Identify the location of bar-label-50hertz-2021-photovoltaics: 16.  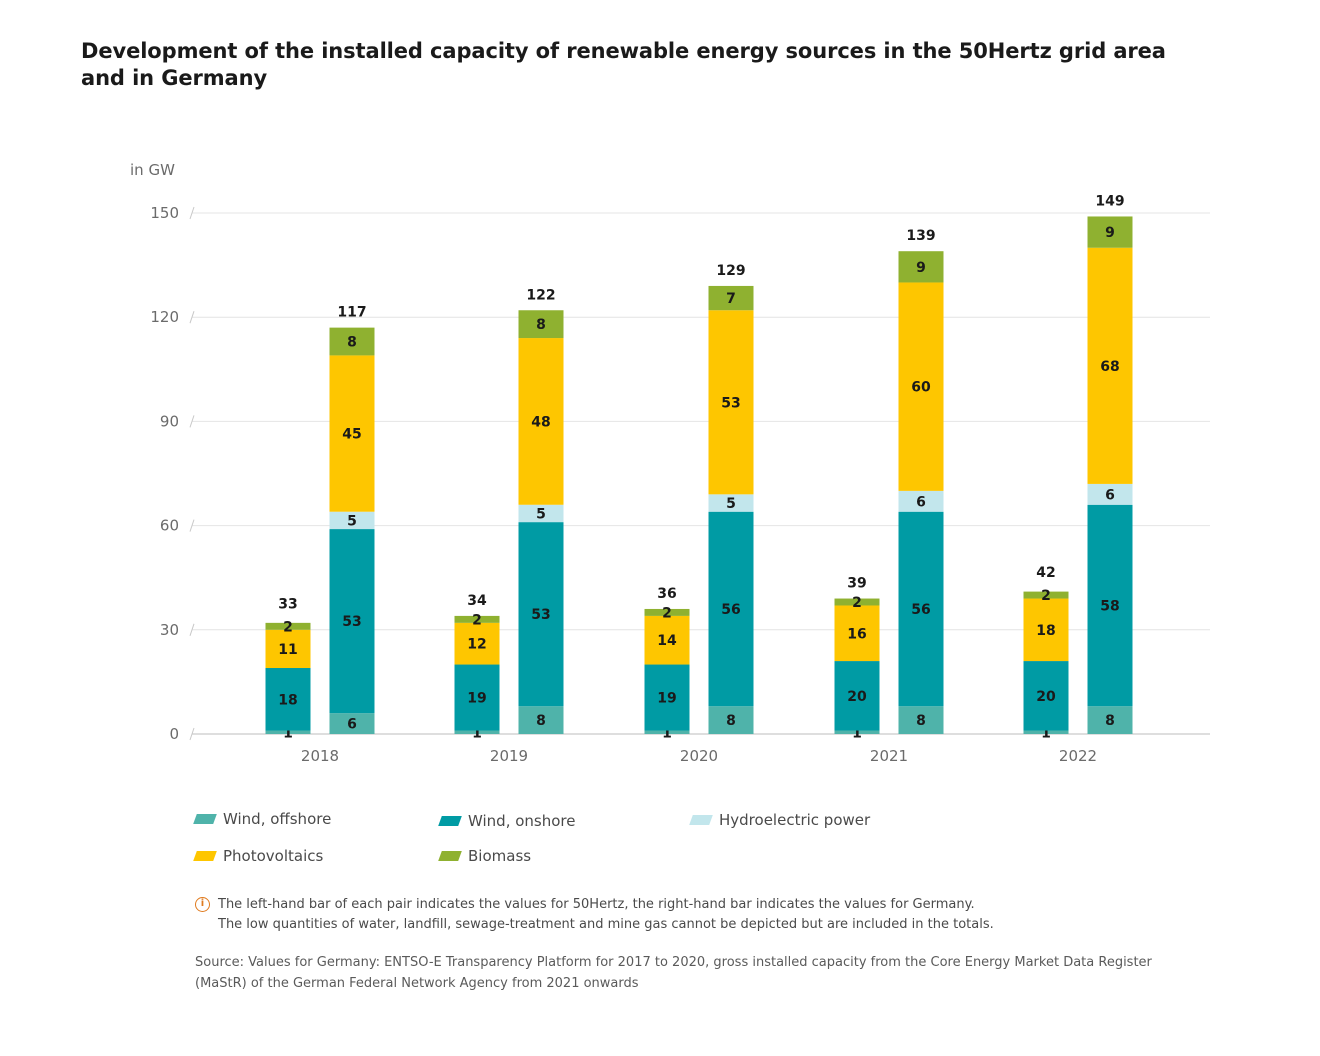
(856, 634).